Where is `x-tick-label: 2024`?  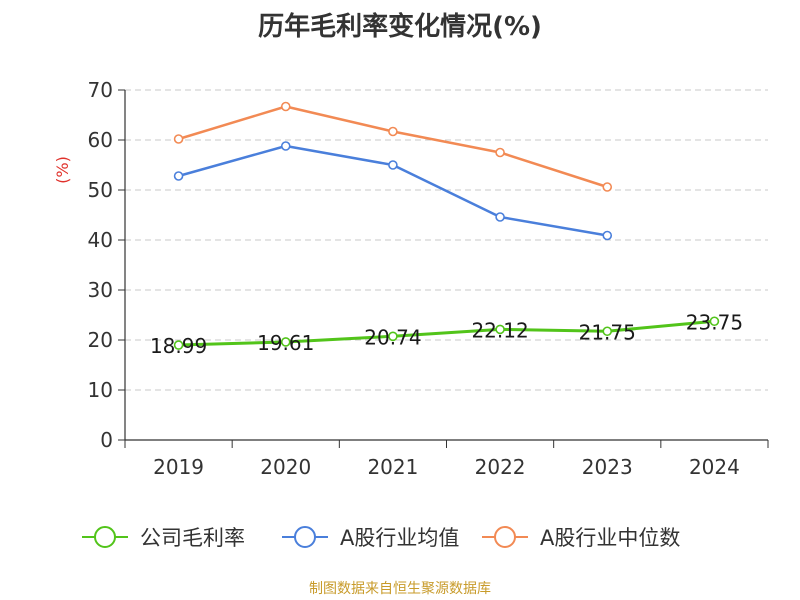 x-tick-label: 2024 is located at coordinates (714, 467).